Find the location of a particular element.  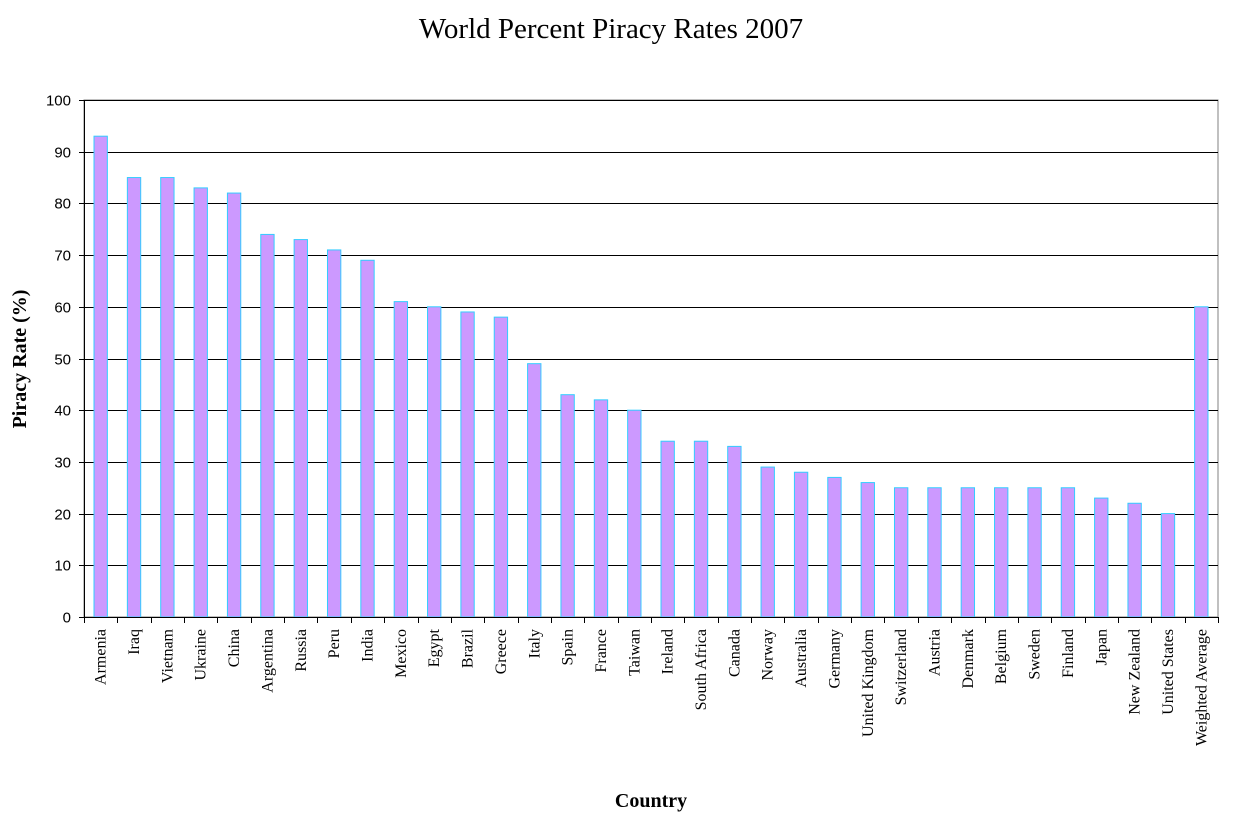

bar-vietnam is located at coordinates (167, 397).